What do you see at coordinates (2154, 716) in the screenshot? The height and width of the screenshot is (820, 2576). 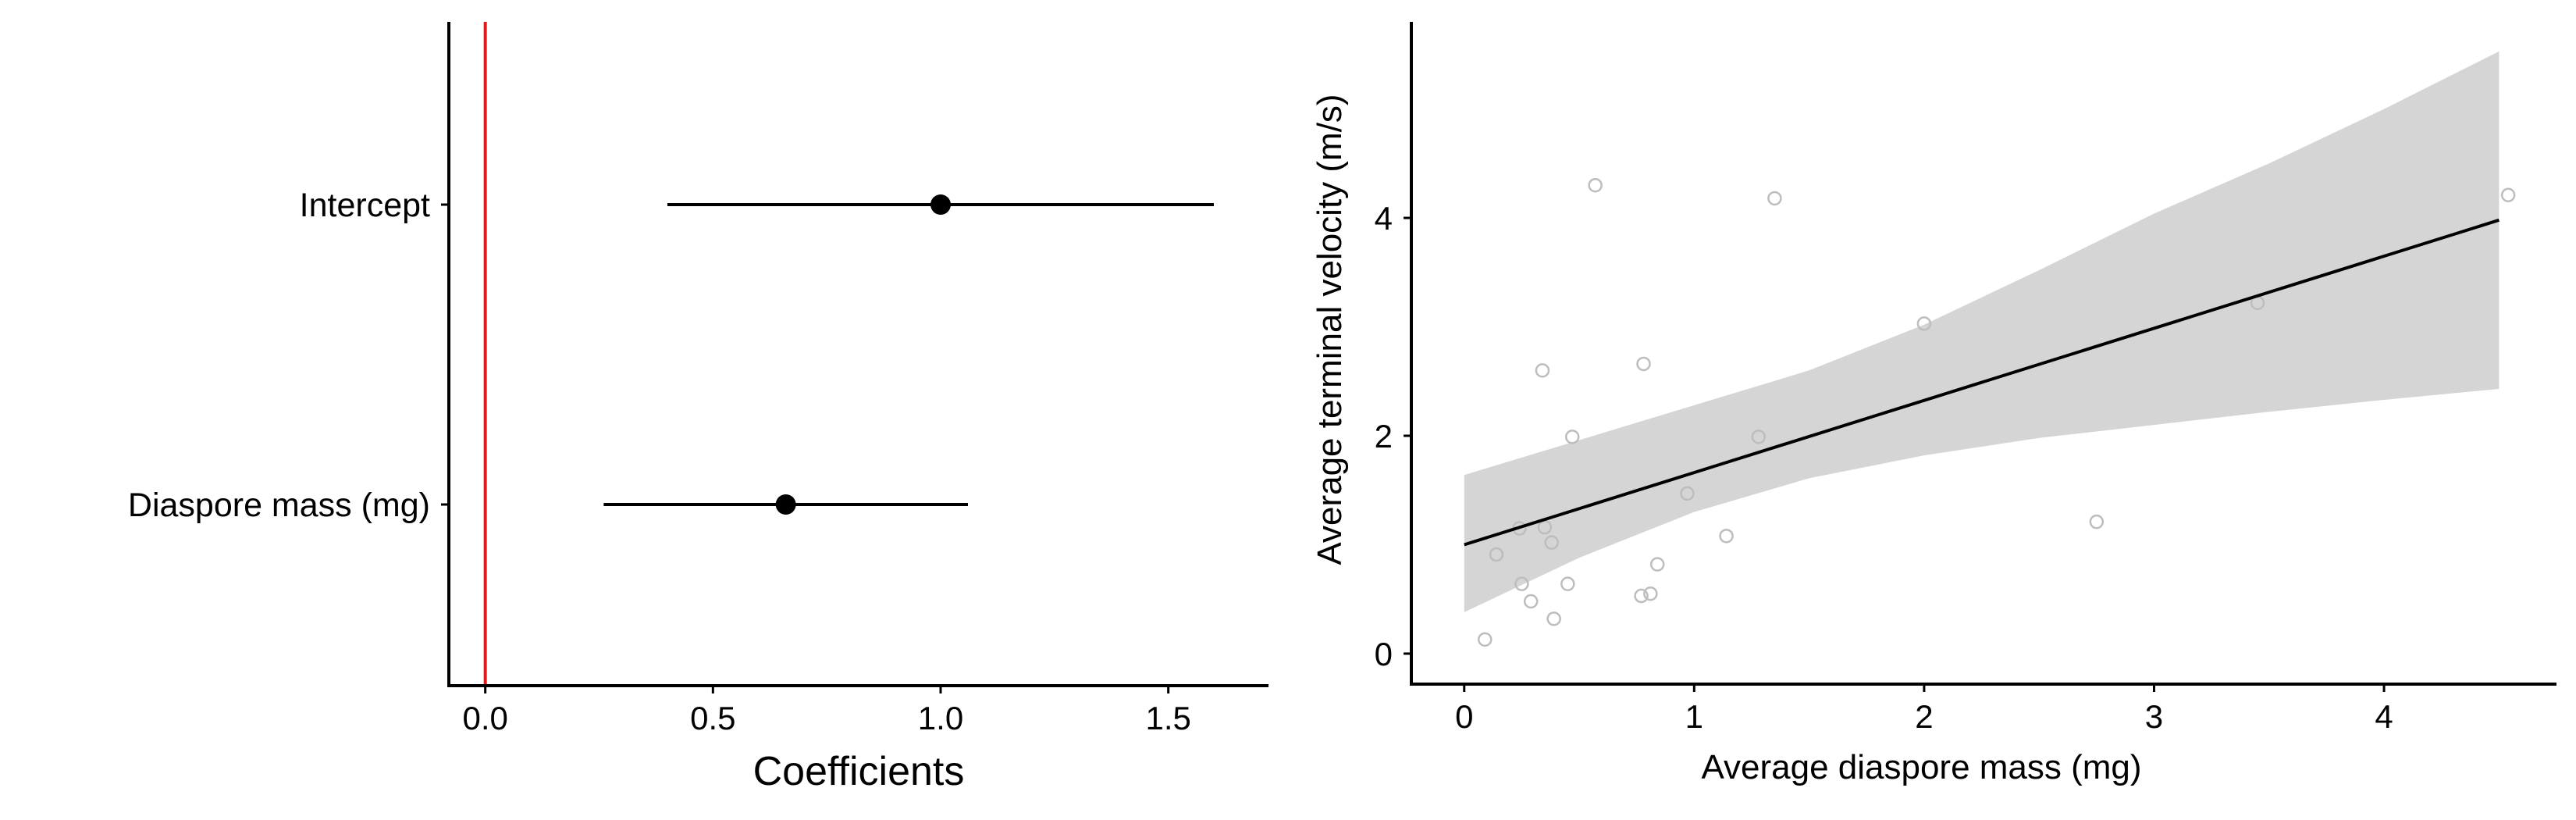 I see `x-tick-label-3: 3` at bounding box center [2154, 716].